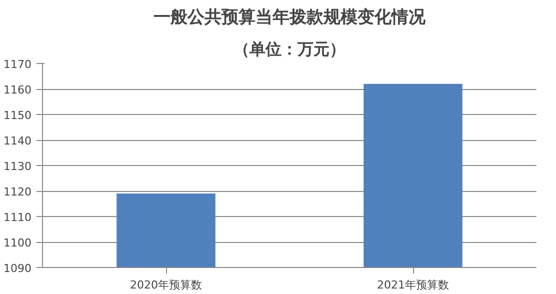 The image size is (556, 294). I want to click on x-tick-label: 2021年预算数, so click(413, 285).